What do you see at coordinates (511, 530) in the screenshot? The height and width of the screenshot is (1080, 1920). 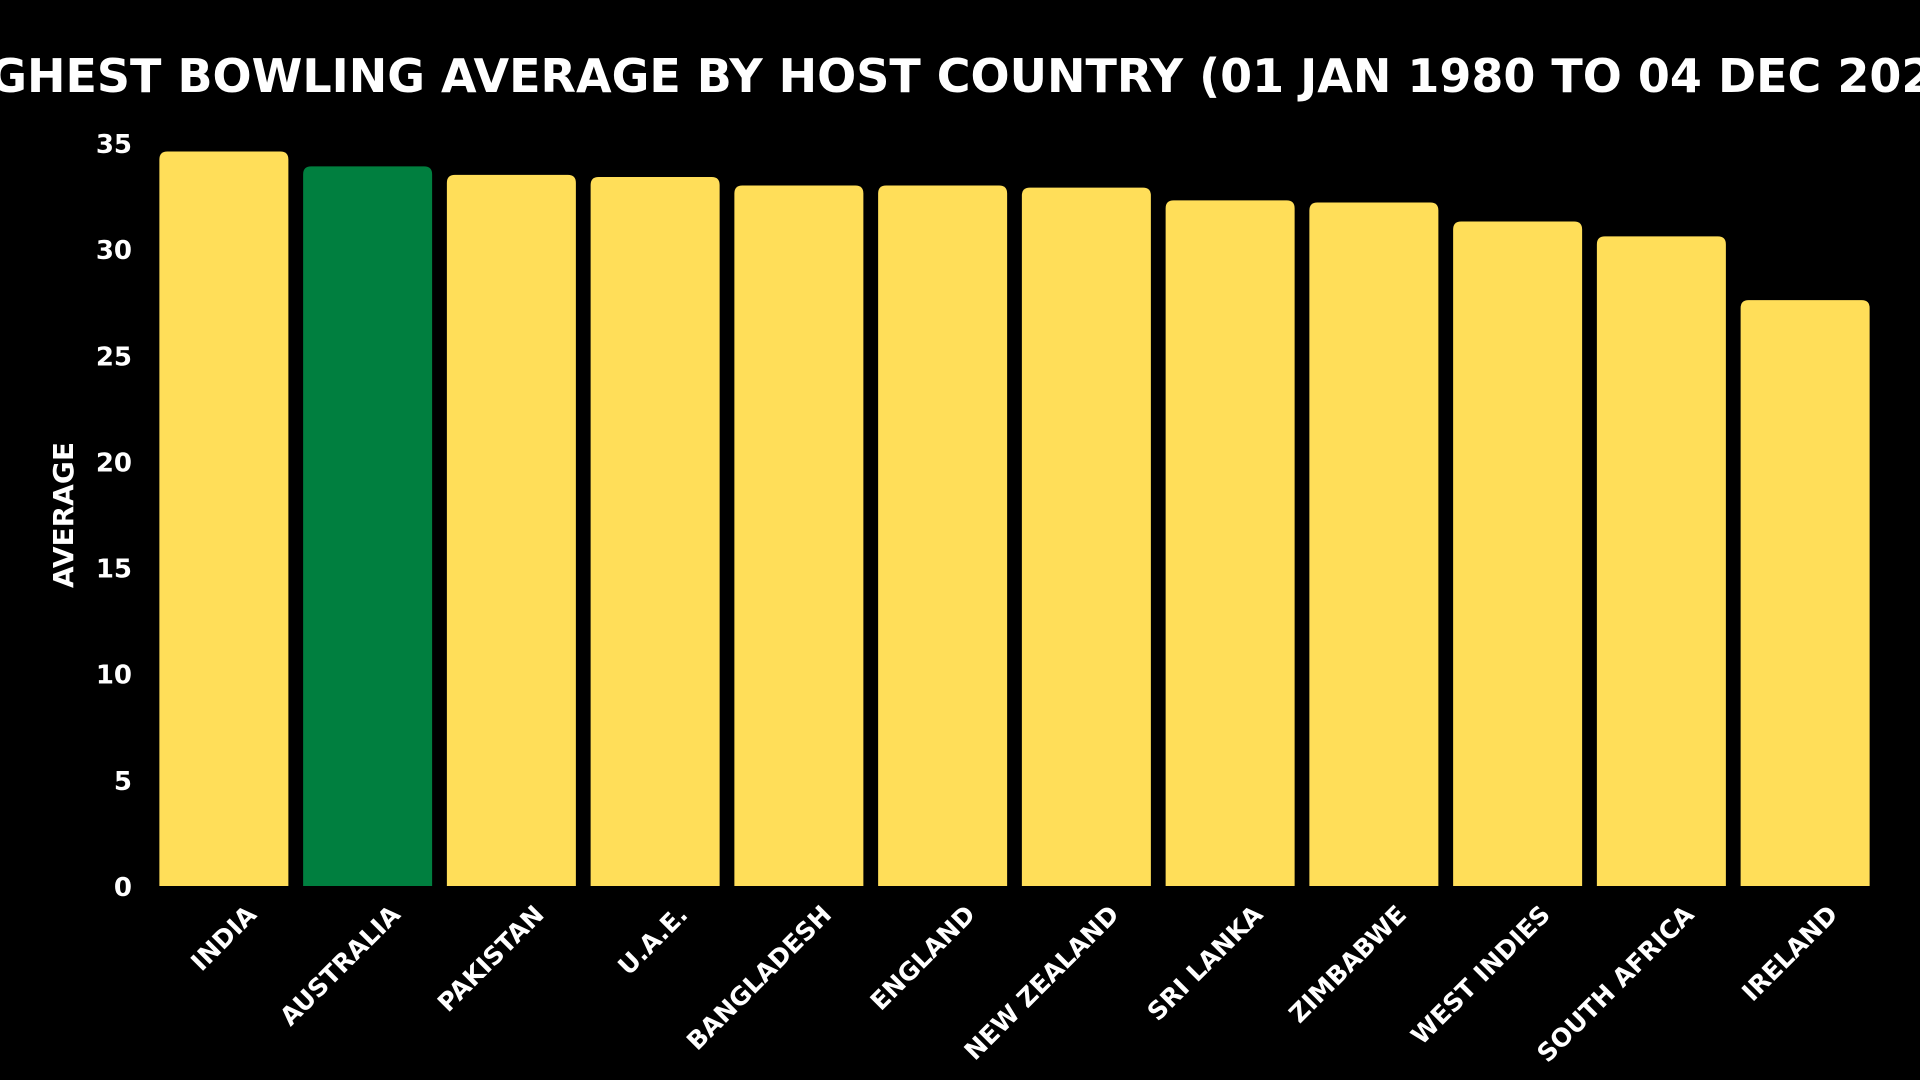 I see `bar-pakistan` at bounding box center [511, 530].